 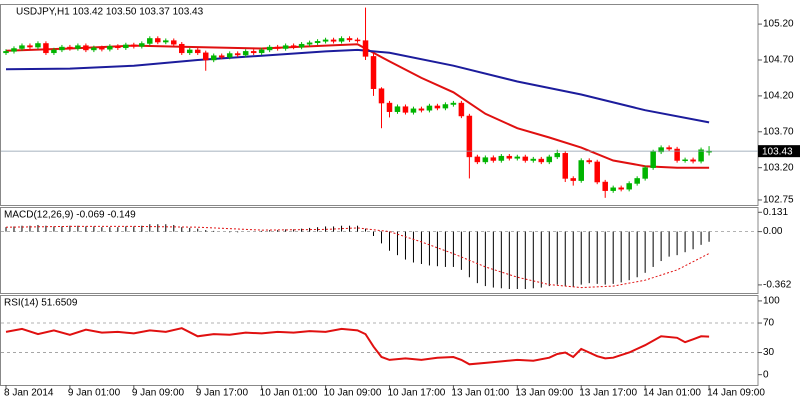 What do you see at coordinates (544, 393) in the screenshot?
I see `x-tick-label: 13 Jan 09:00` at bounding box center [544, 393].